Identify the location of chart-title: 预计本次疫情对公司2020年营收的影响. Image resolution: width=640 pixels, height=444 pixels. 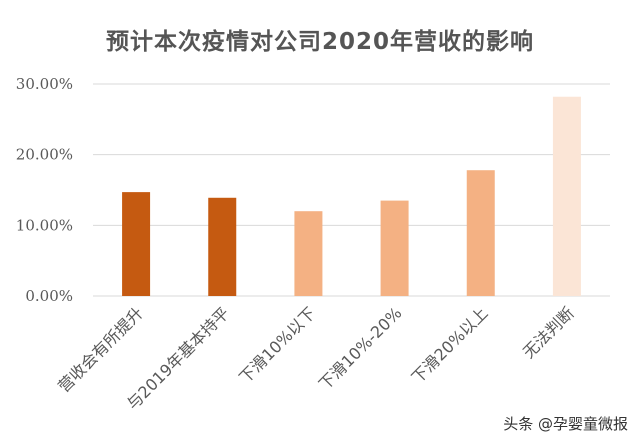
(319, 42).